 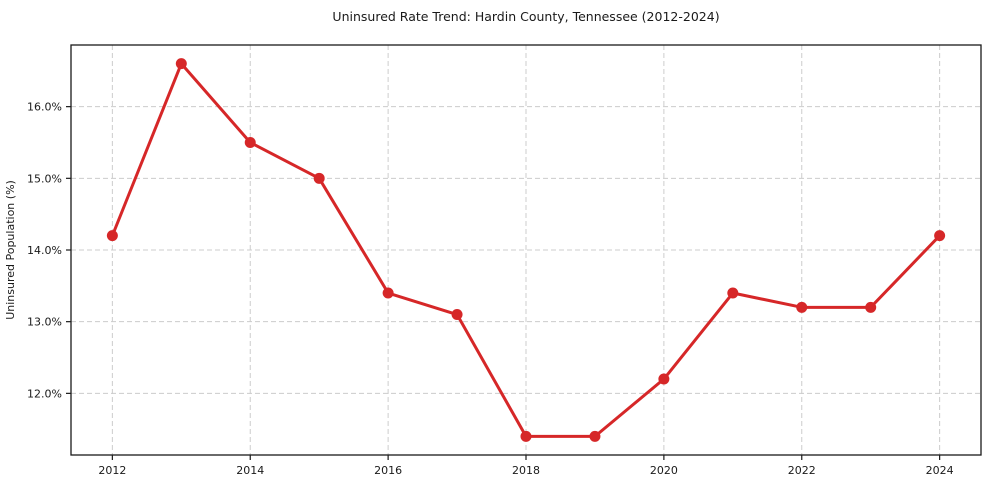 What do you see at coordinates (44, 178) in the screenshot?
I see `y-tick-label: 15.0%` at bounding box center [44, 178].